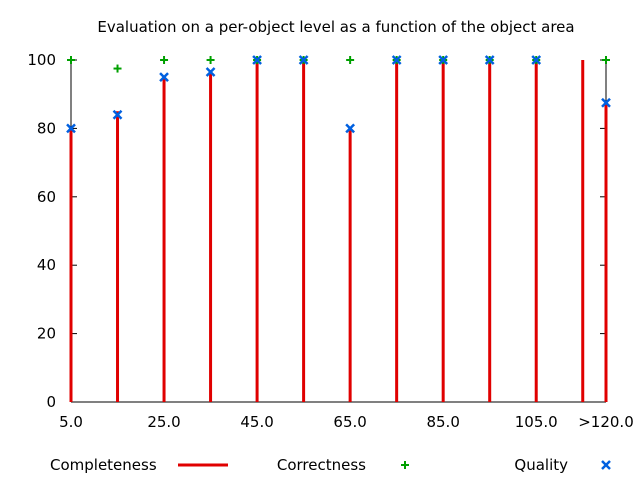  What do you see at coordinates (349, 422) in the screenshot?
I see `x-tick-label: 65.0` at bounding box center [349, 422].